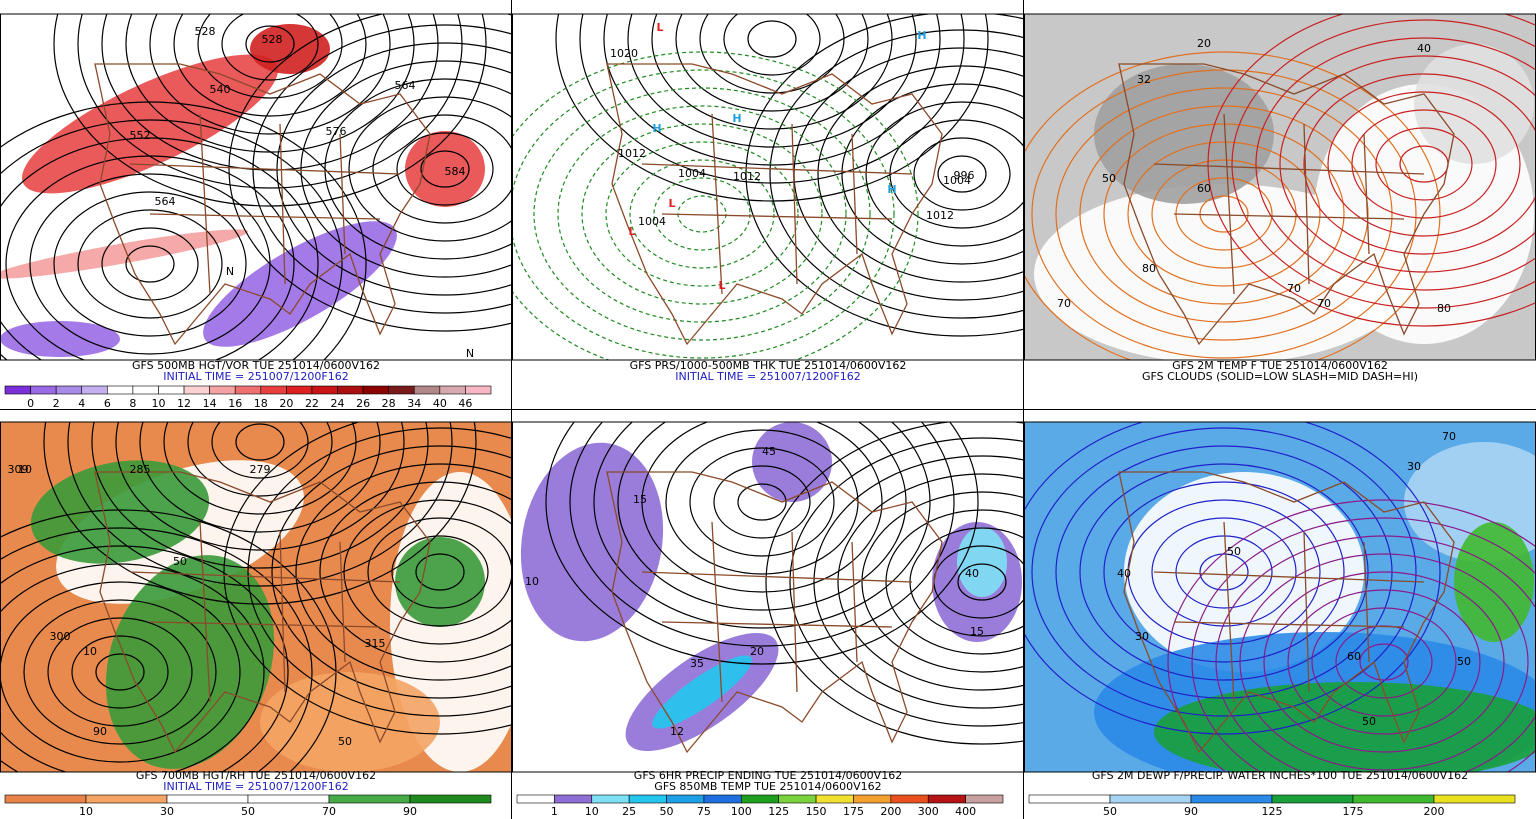 This screenshot has width=1536, height=819. What do you see at coordinates (255, 597) in the screenshot?
I see `map: 309 285 279 300 315 10 50 90 50 10` at bounding box center [255, 597].